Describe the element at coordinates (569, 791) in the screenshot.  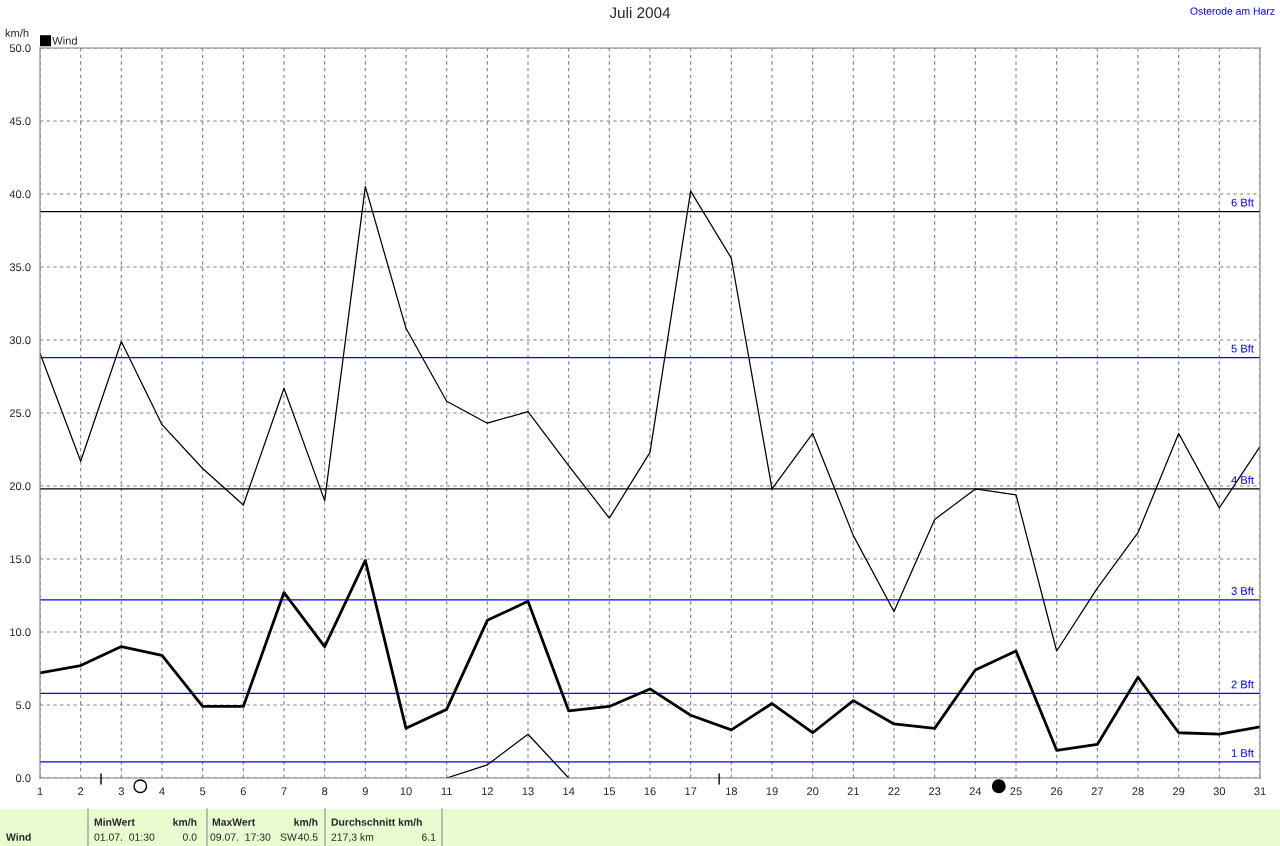
I see `x-tick-label: 14` at that location.